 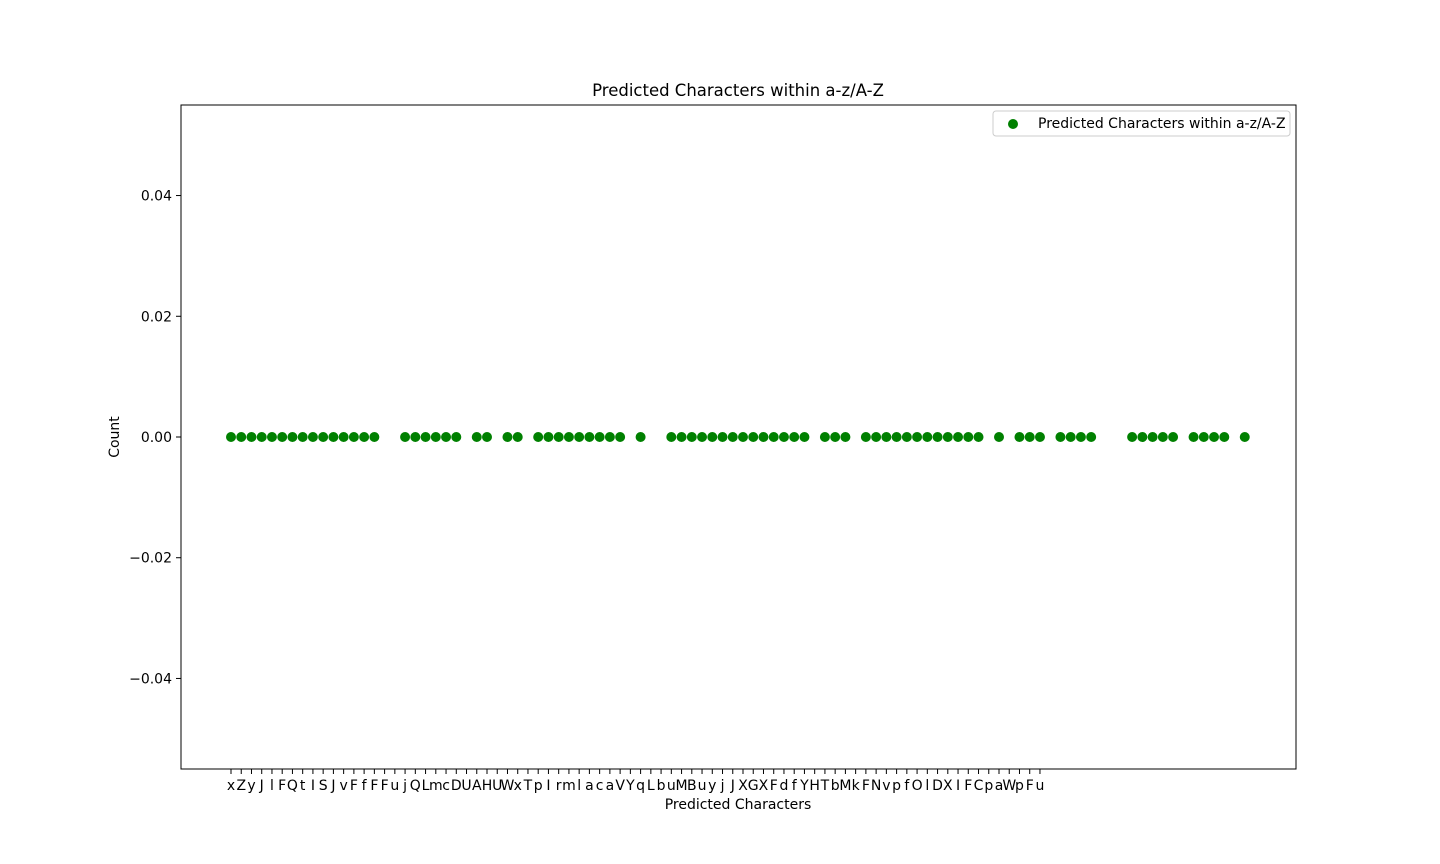 I want to click on x-tick-label: A, so click(x=477, y=786).